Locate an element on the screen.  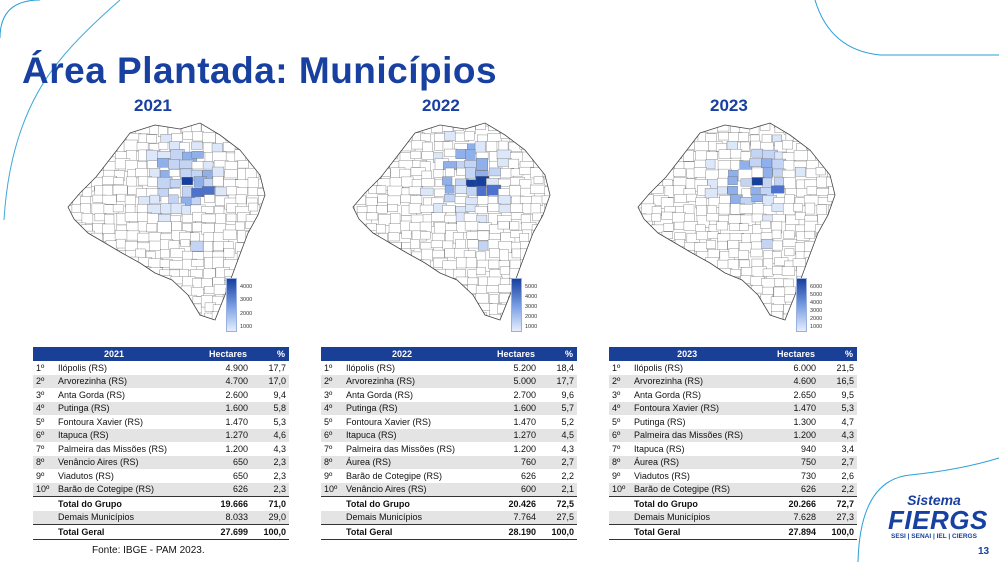
summary-percent: 29,0 is located at coordinates (270, 517).